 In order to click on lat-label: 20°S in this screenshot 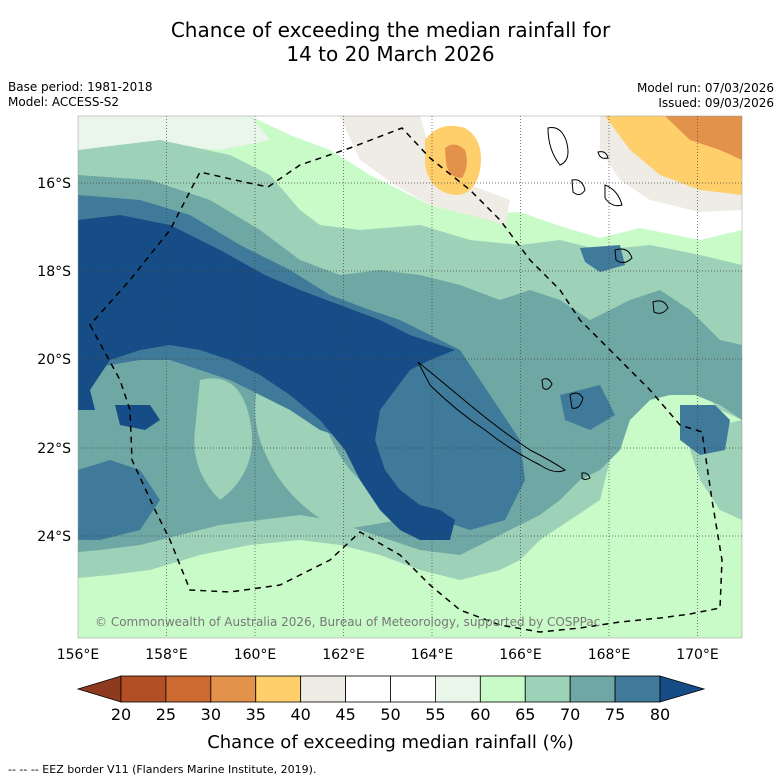, I will do `click(54, 360)`.